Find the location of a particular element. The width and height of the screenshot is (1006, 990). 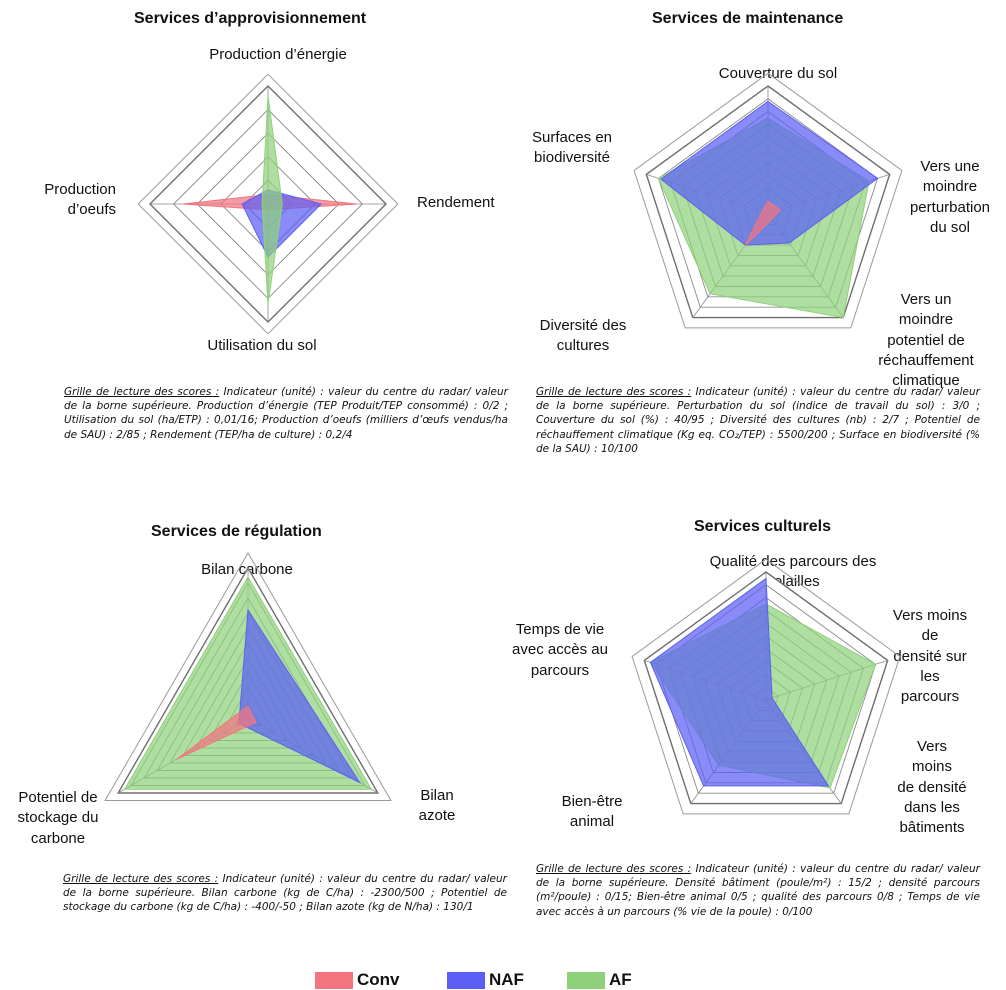

legend-swatch-conv is located at coordinates (334, 980).